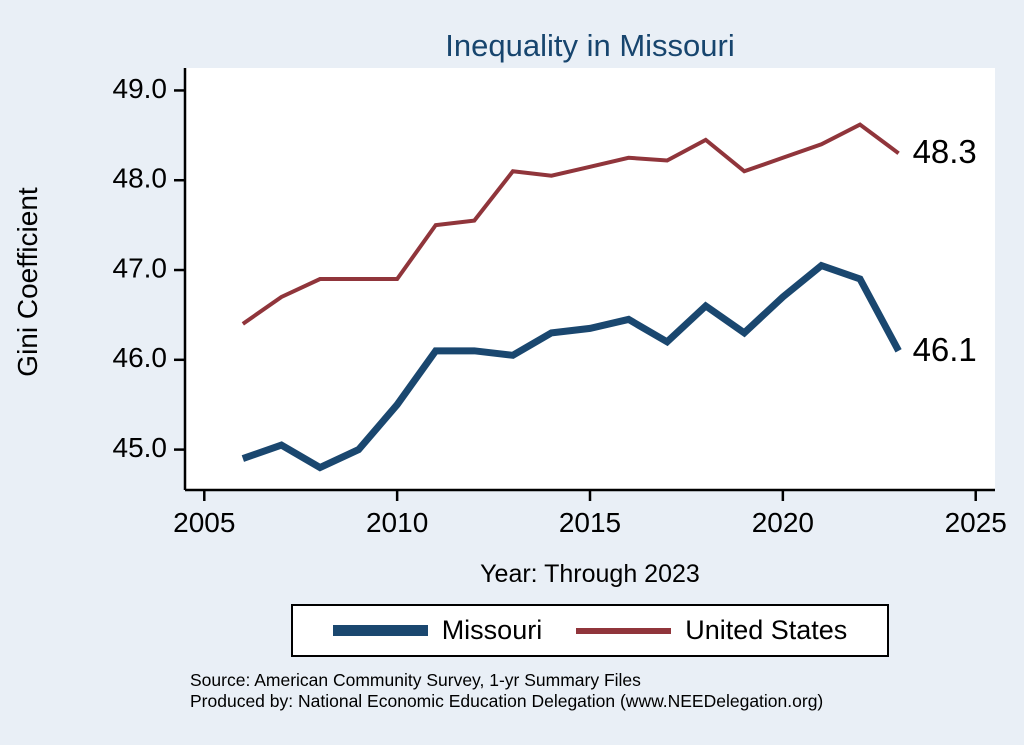 This screenshot has height=745, width=1024. I want to click on svg-text: 47.0, so click(140, 267).